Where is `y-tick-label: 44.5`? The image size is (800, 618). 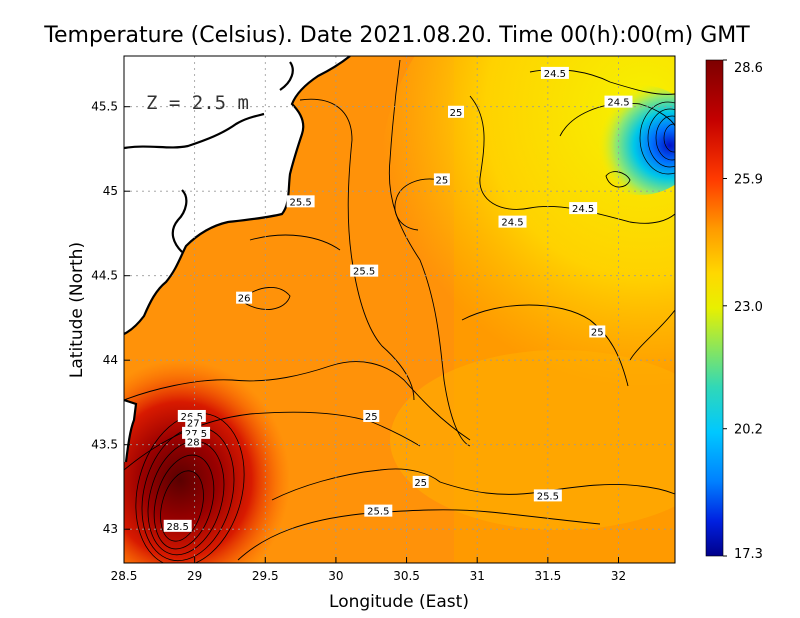
y-tick-label: 44.5 is located at coordinates (104, 276).